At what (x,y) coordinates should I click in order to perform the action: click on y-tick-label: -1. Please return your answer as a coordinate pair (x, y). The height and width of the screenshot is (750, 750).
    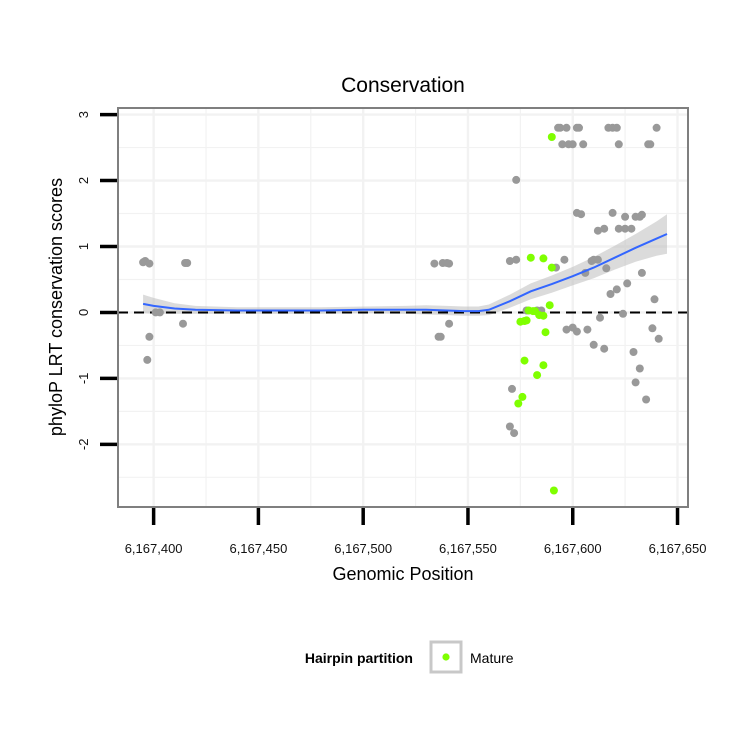
    Looking at the image, I should click on (83, 379).